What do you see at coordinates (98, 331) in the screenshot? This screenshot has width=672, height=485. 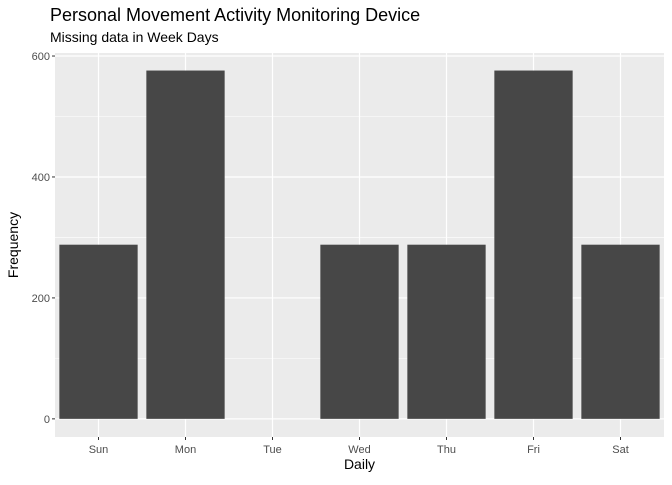 I see `bar-sun` at bounding box center [98, 331].